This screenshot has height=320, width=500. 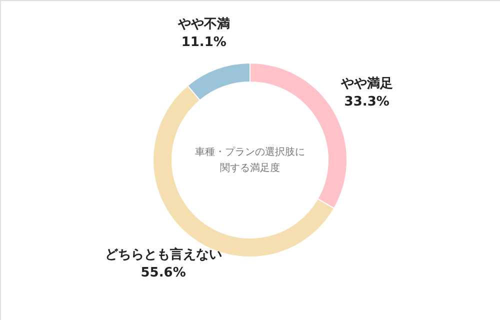 I want to click on text: 車種・プランの選択肢に関する満足度, so click(x=250, y=160).